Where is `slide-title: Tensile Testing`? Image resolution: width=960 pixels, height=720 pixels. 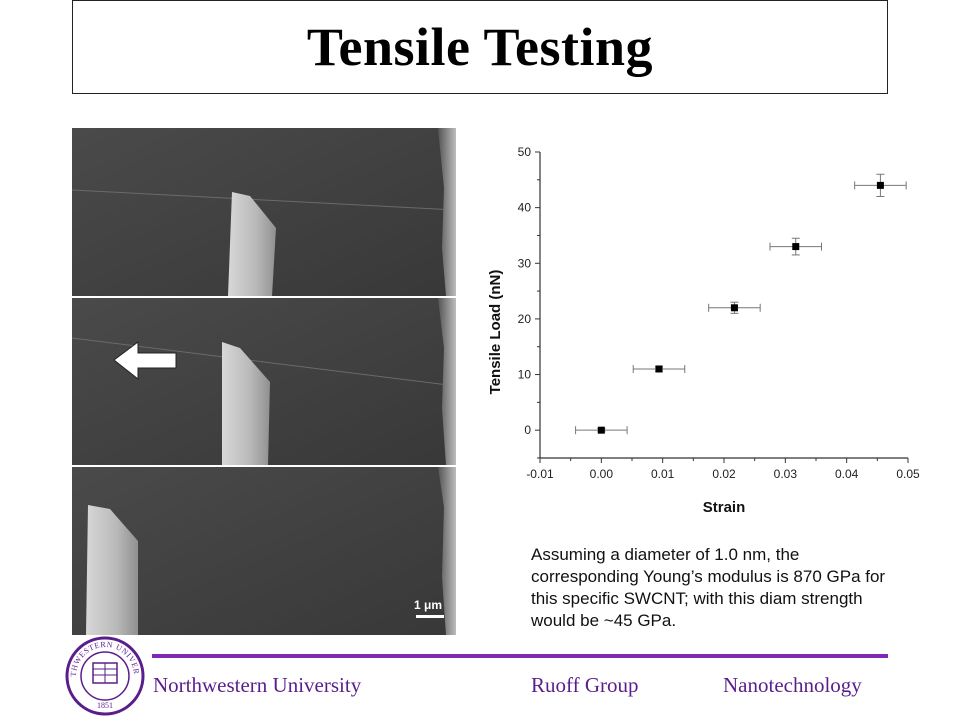 slide-title: Tensile Testing is located at coordinates (480, 47).